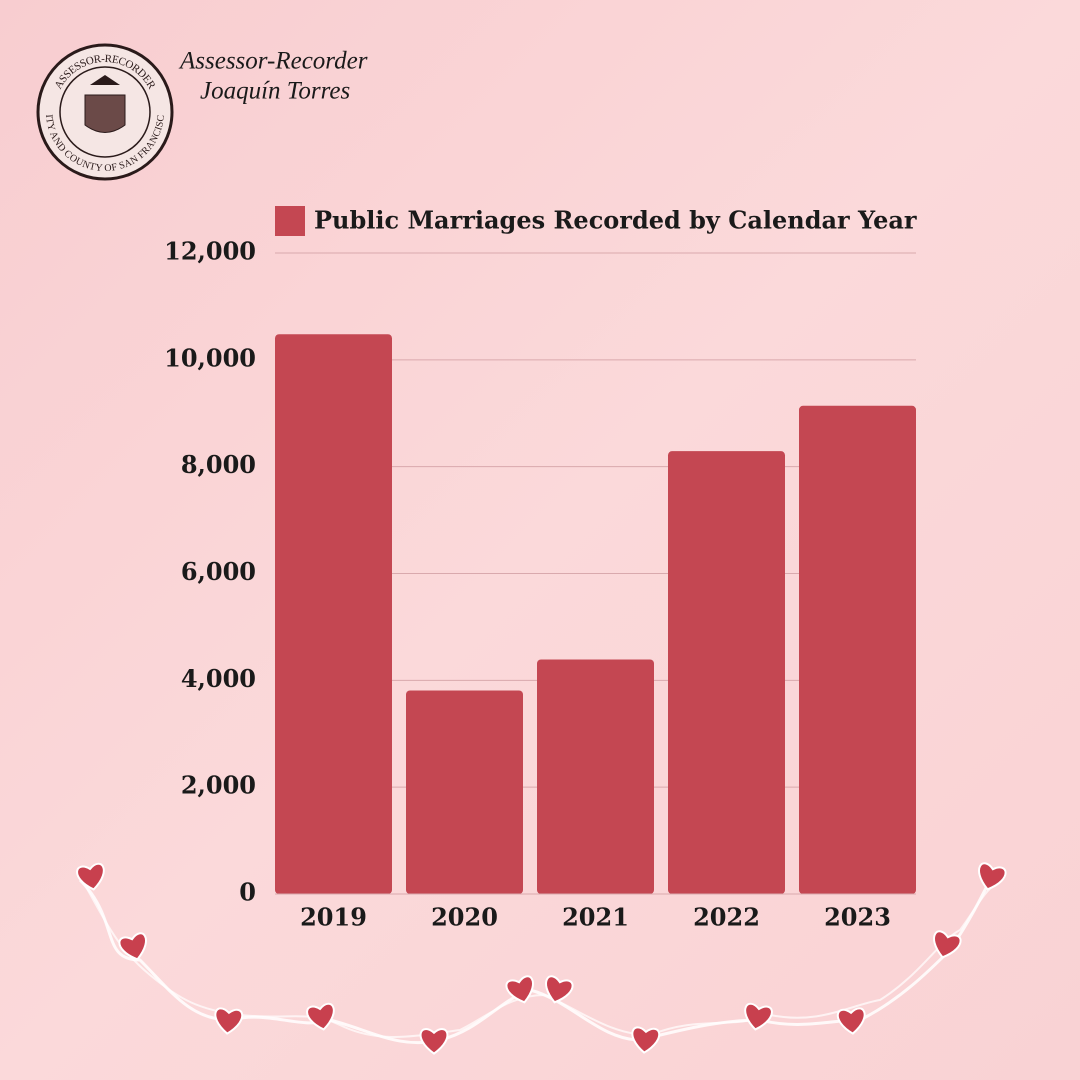 The height and width of the screenshot is (1080, 1080). Describe the element at coordinates (275, 91) in the screenshot. I see `header-name: Joaquín Torres` at that location.